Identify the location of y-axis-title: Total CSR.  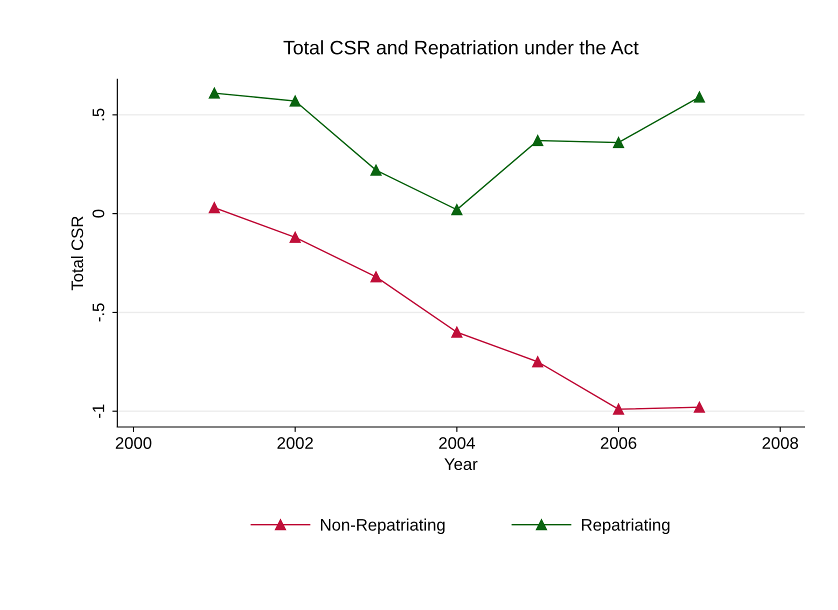
(77, 253).